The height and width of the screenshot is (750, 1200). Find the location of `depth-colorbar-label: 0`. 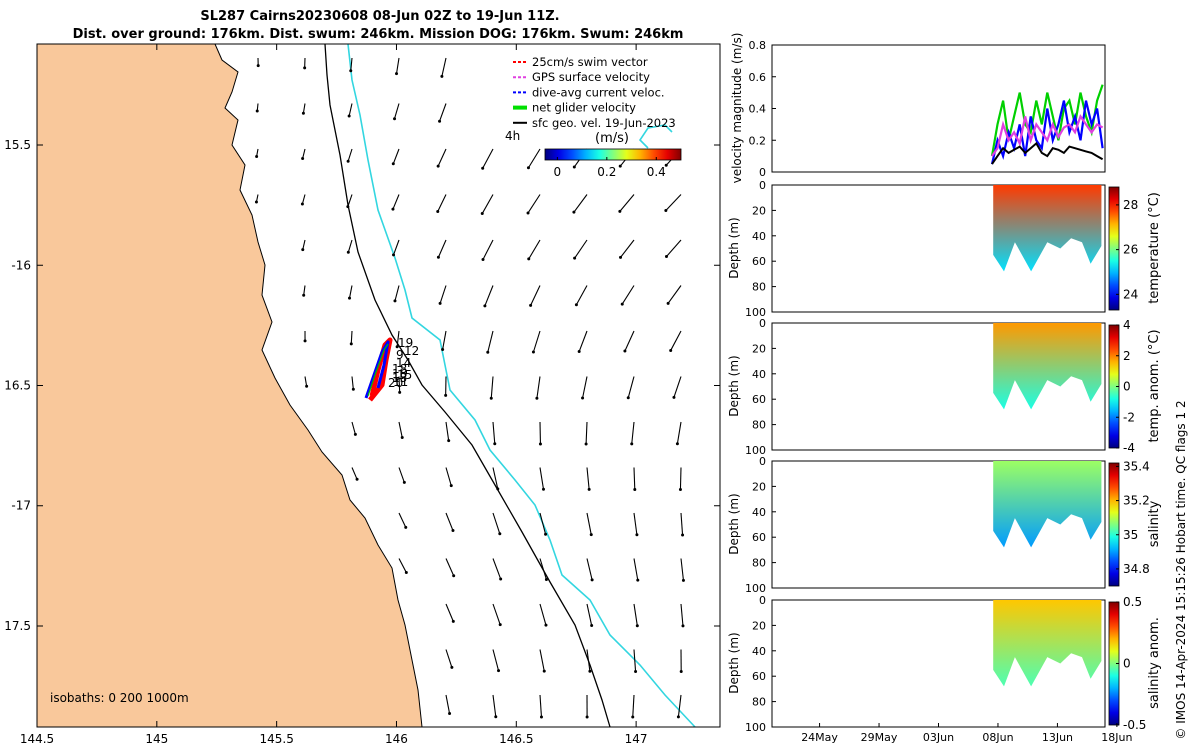

depth-colorbar-label: 0 is located at coordinates (1127, 387).